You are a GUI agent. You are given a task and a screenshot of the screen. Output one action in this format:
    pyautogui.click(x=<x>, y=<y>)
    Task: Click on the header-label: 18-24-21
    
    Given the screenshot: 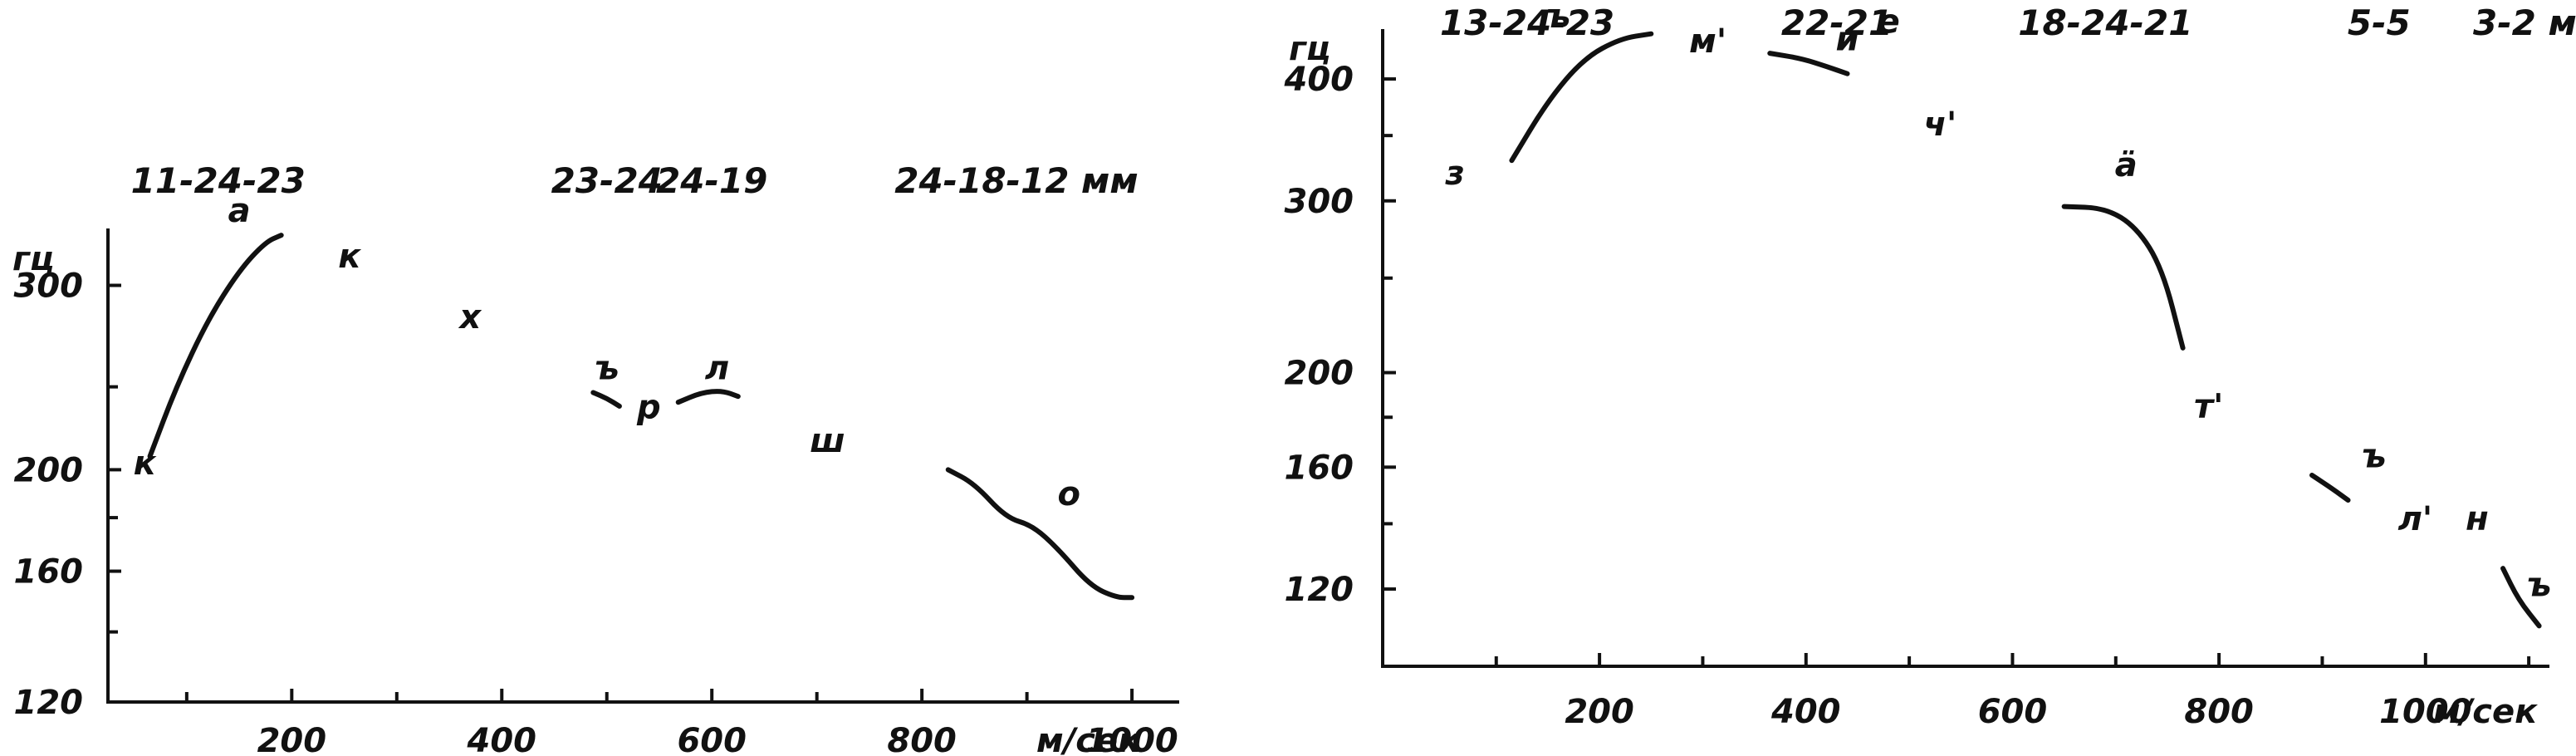 What is the action you would take?
    pyautogui.click(x=2105, y=22)
    